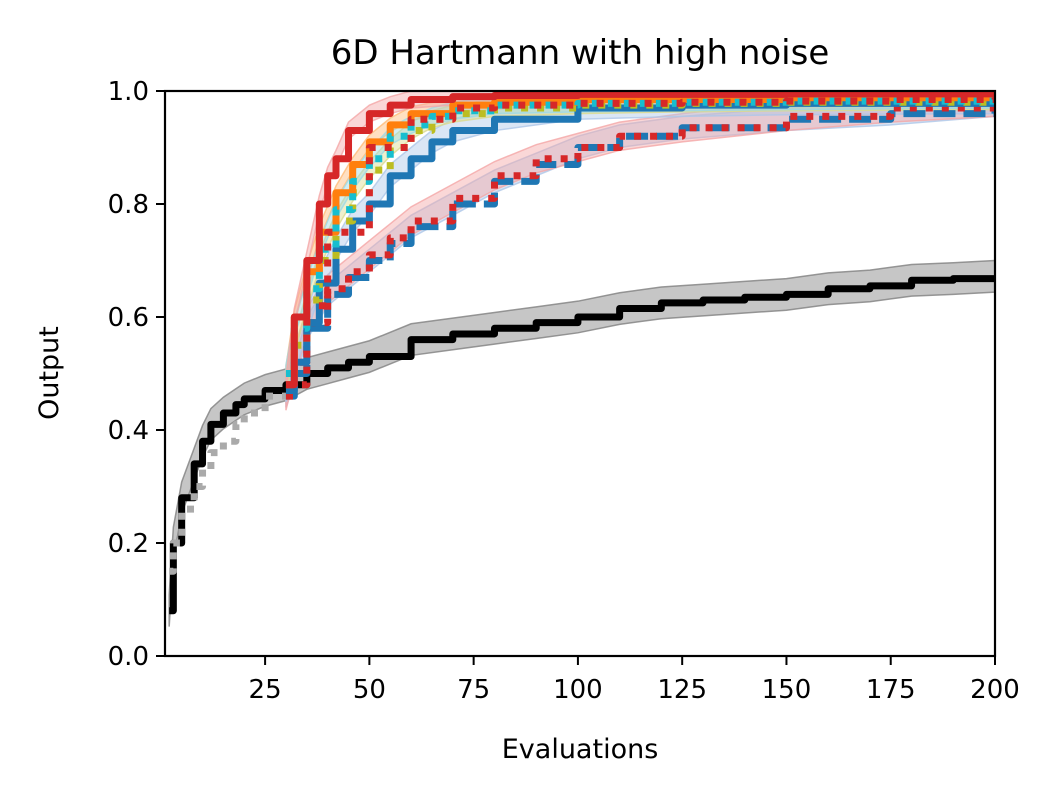 The width and height of the screenshot is (1062, 797). What do you see at coordinates (136, 374) in the screenshot?
I see `y-axis-ticks: 0.0 0.2 0.4 0.6 0.8 1.0` at bounding box center [136, 374].